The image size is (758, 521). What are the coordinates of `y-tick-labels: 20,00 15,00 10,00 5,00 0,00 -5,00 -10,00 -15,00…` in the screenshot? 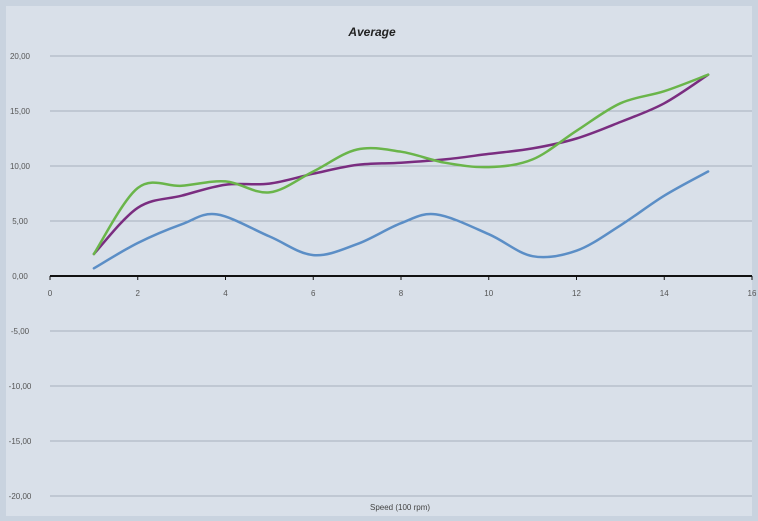 It's located at (20, 276).